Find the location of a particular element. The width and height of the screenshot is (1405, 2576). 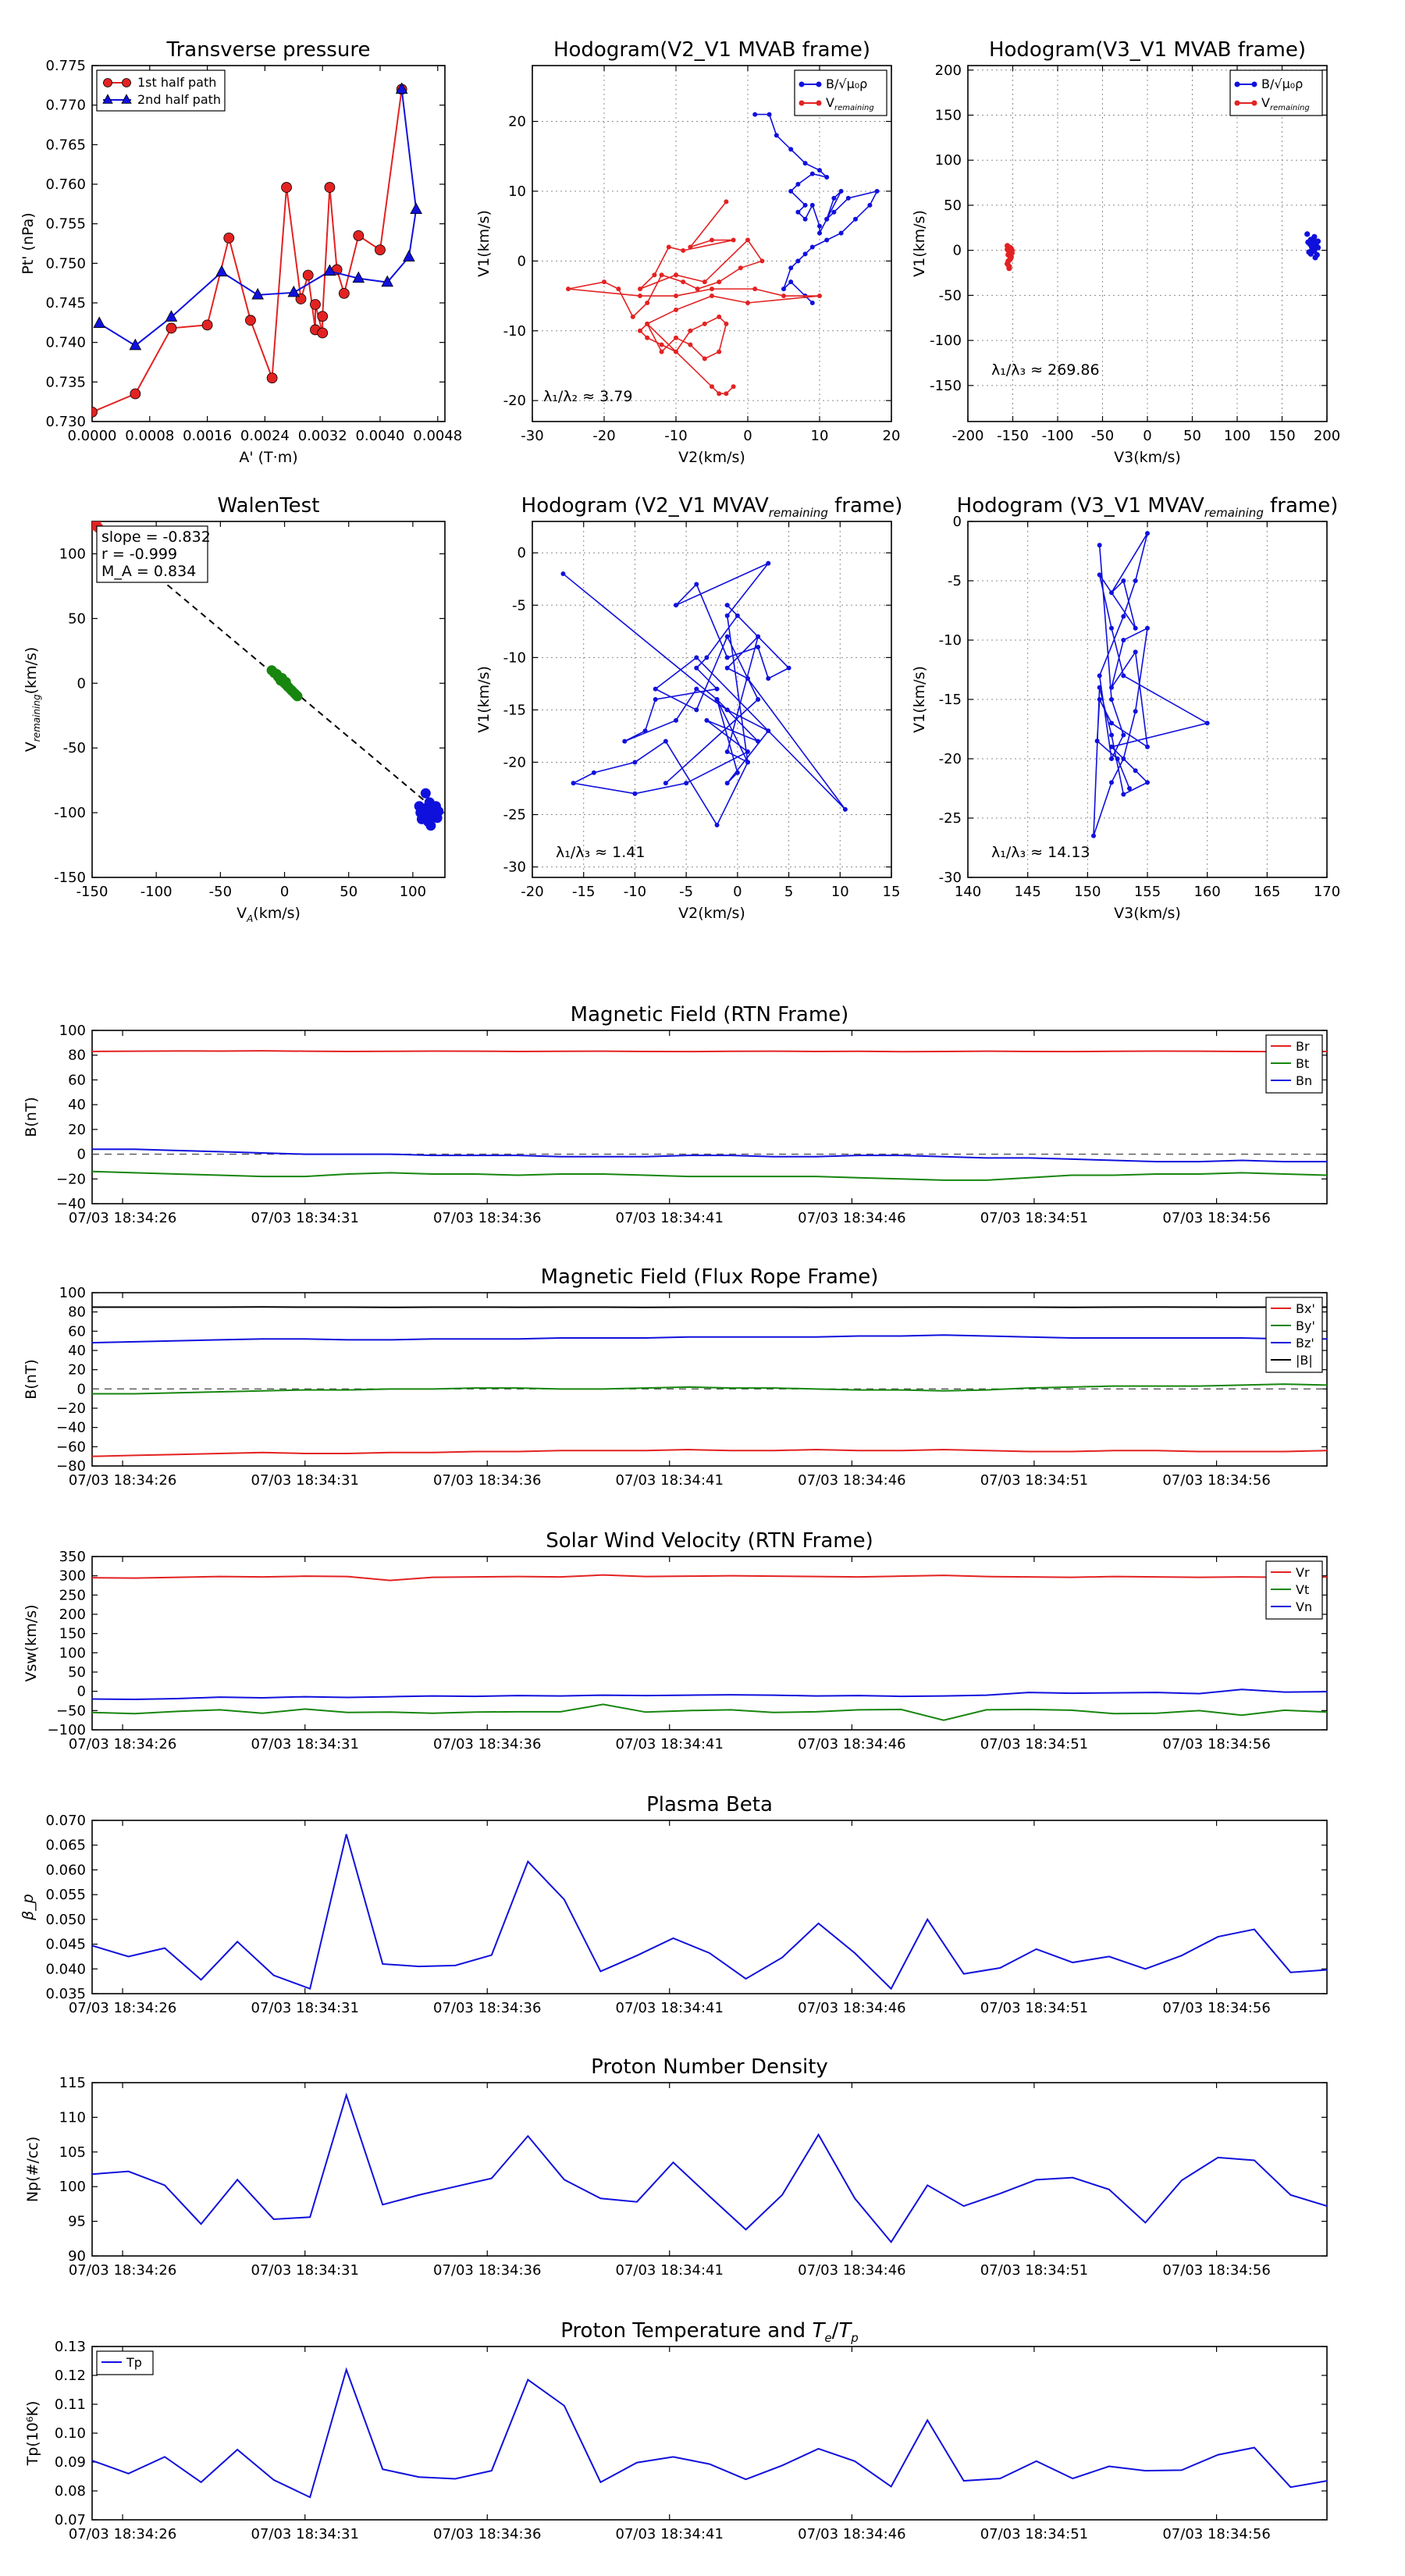

y-tick-label: 115 is located at coordinates (72, 2083).